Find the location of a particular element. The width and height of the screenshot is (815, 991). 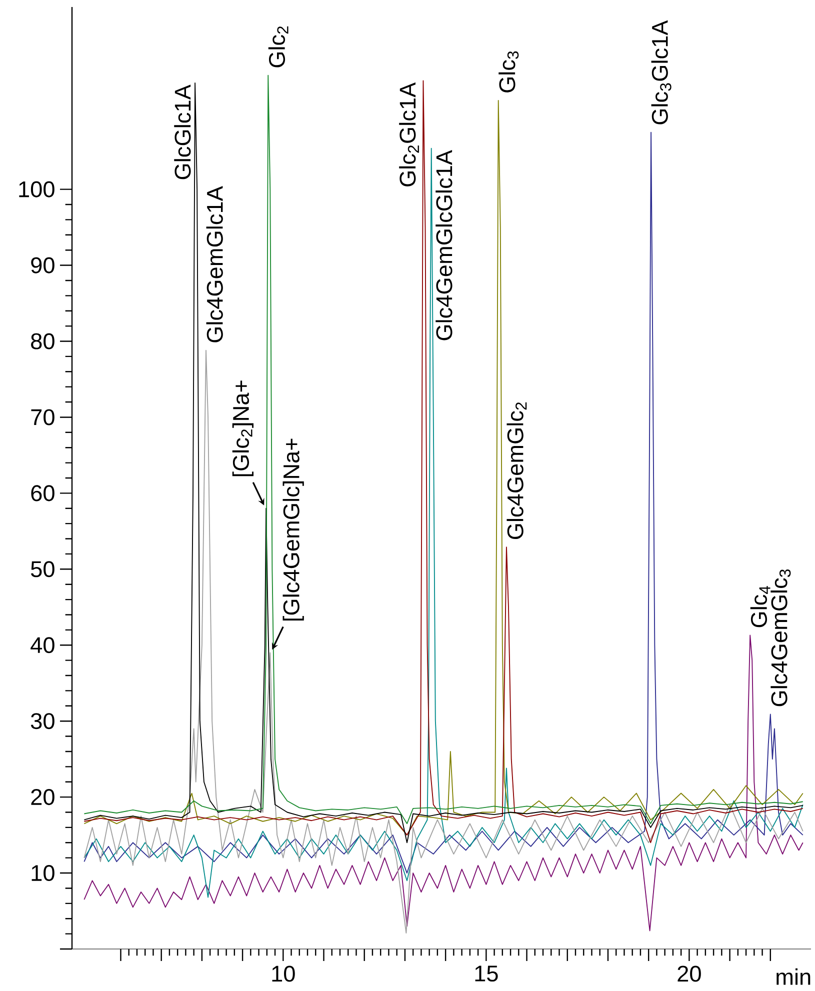

annotation: Glc4GemGlc$_{2}$ is located at coordinates (516, 471).